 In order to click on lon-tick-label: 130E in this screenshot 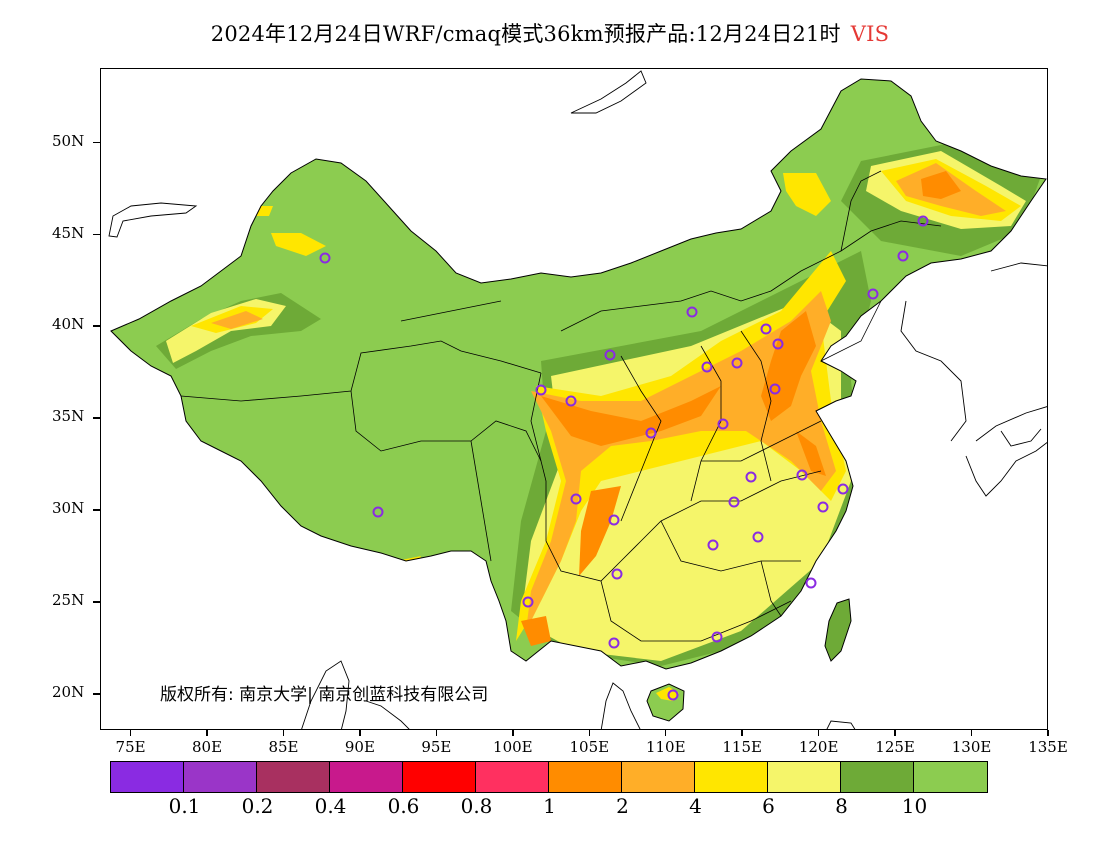, I will do `click(971, 747)`.